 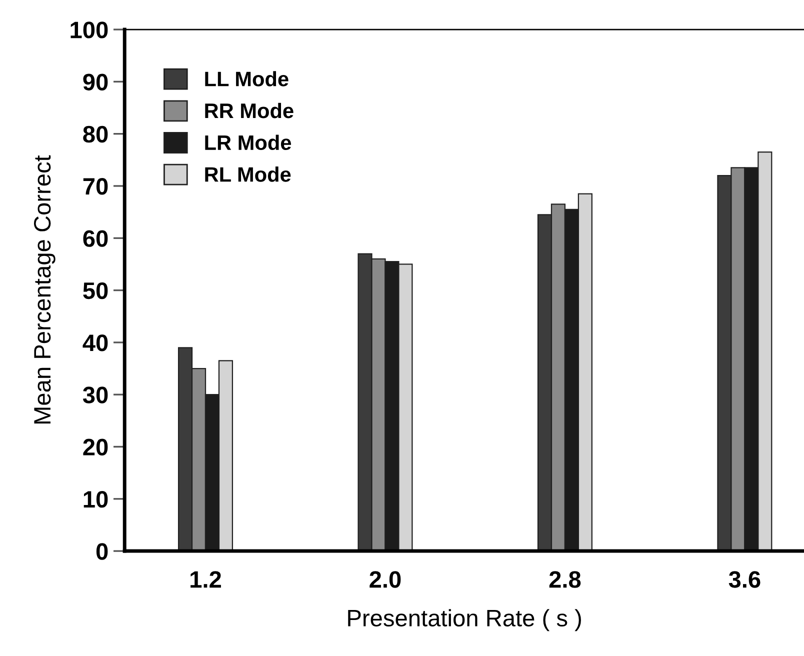 I want to click on y-axis-title: Mean Percentage Correct, so click(x=45, y=289).